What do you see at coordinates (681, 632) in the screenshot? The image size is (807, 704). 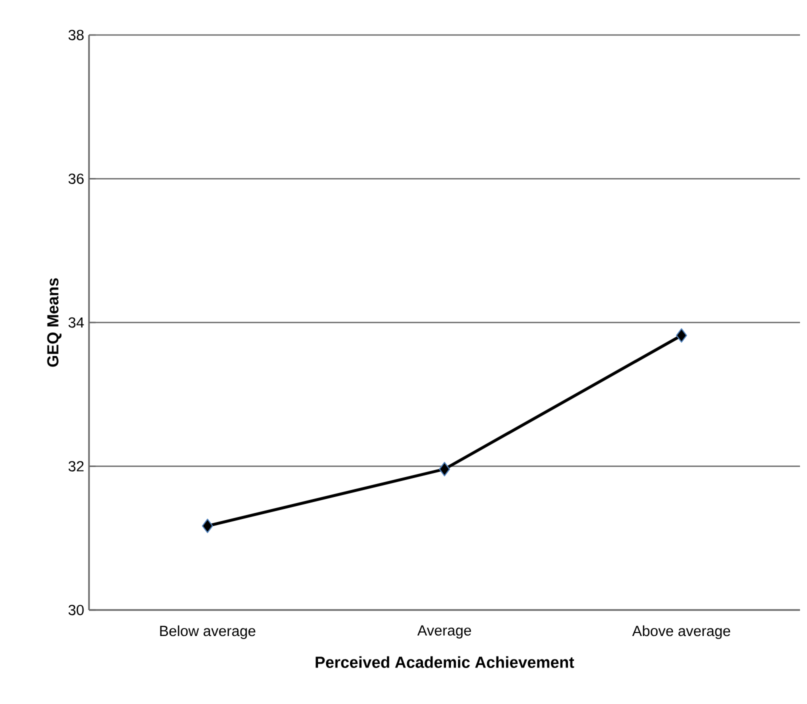 I see `x-tick-label: Above average` at bounding box center [681, 632].